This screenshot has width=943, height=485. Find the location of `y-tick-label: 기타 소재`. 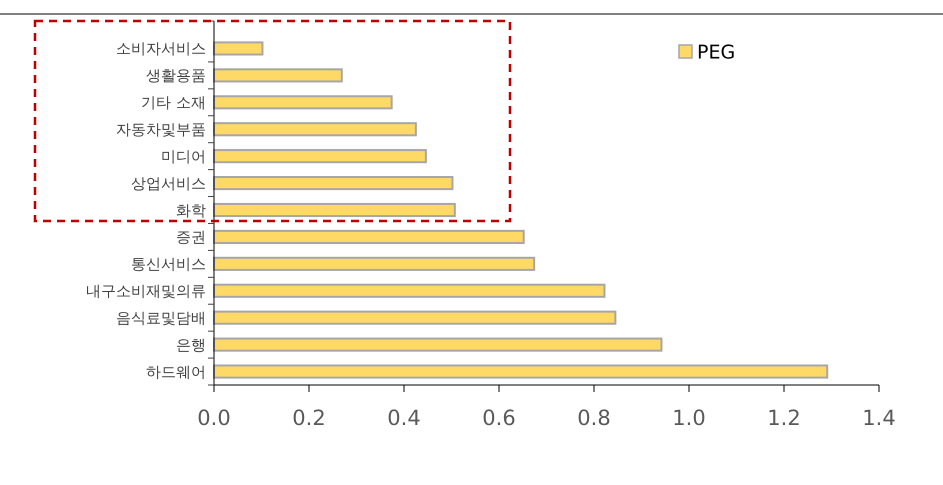

y-tick-label: 기타 소재 is located at coordinates (173, 103).